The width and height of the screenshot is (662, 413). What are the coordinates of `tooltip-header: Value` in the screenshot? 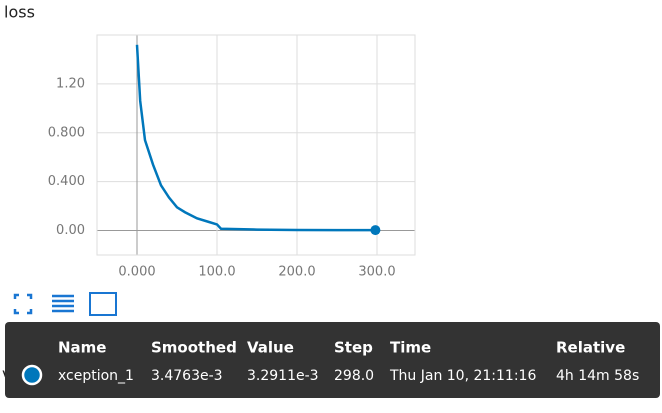 It's located at (270, 348).